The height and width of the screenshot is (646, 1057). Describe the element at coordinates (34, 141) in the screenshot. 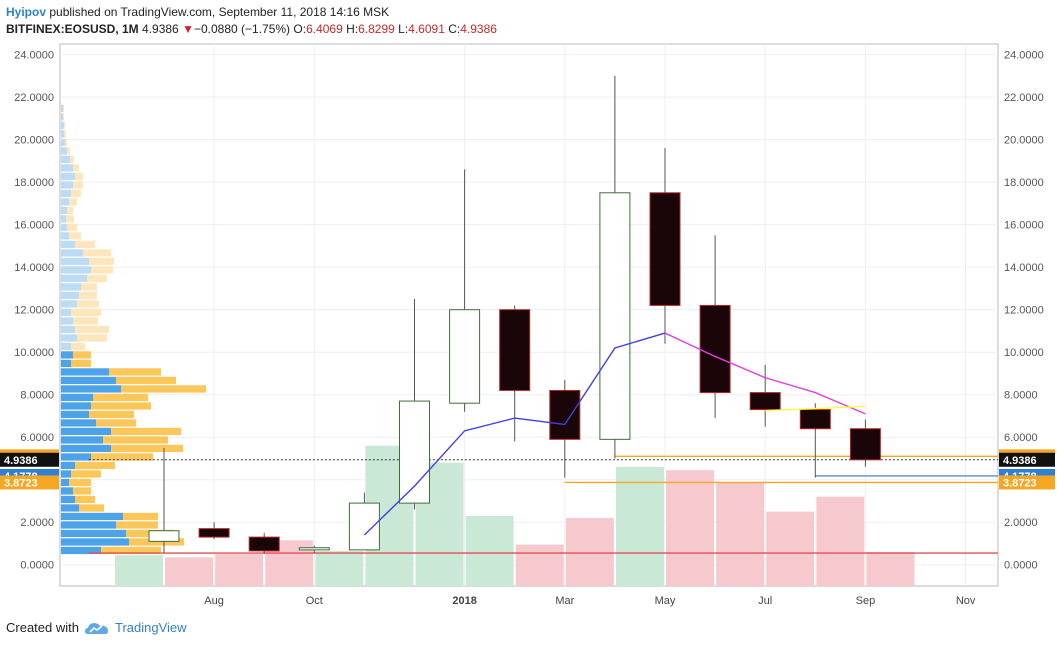

I see `y-tick-label-left: 20.0000` at that location.